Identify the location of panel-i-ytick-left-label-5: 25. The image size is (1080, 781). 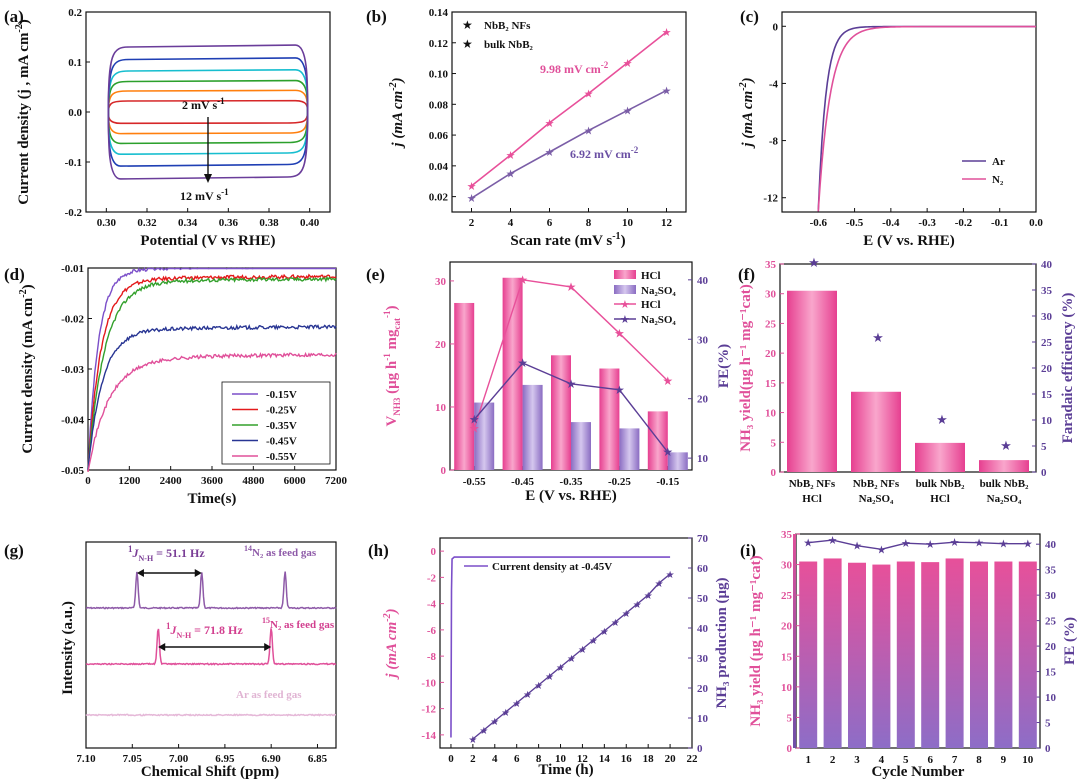
(787, 596).